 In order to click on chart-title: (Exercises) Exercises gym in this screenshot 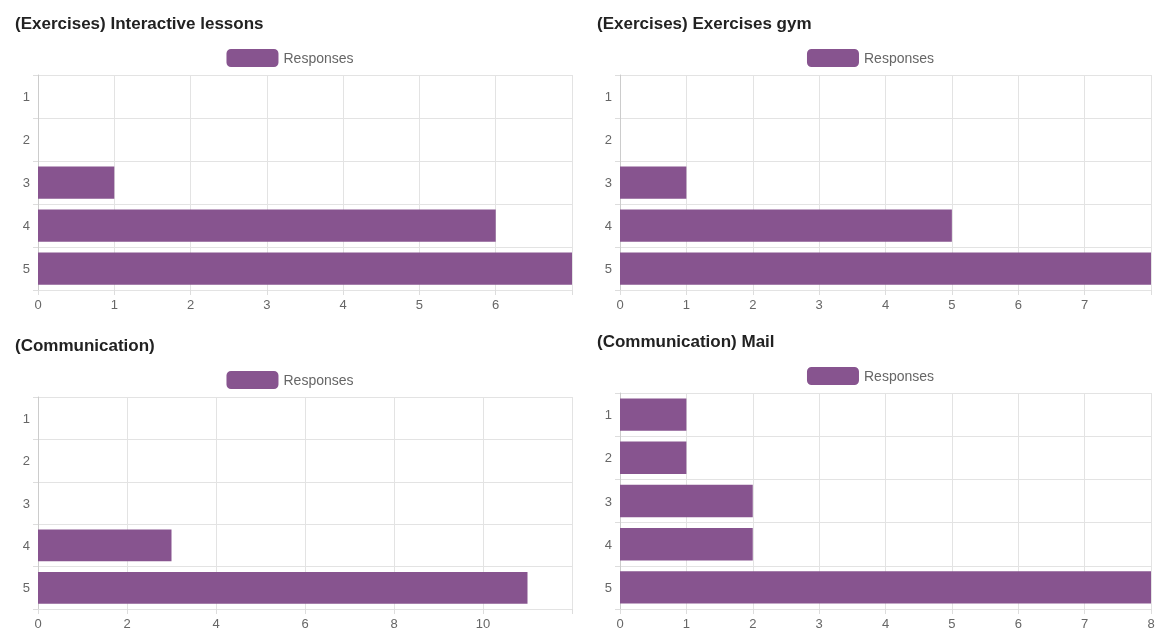, I will do `click(704, 23)`.